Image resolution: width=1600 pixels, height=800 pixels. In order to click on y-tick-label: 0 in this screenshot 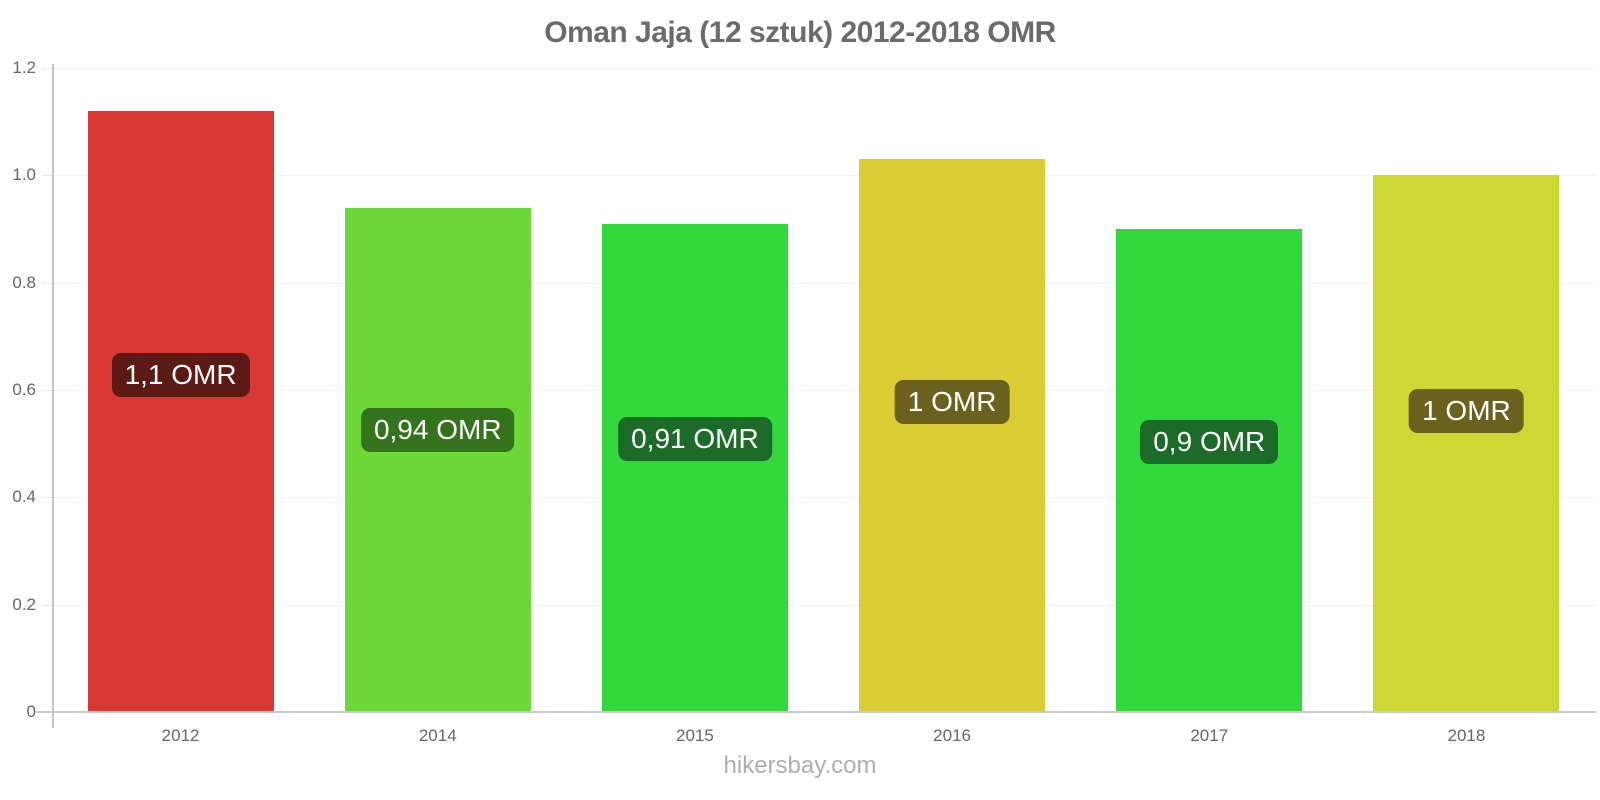, I will do `click(31, 711)`.